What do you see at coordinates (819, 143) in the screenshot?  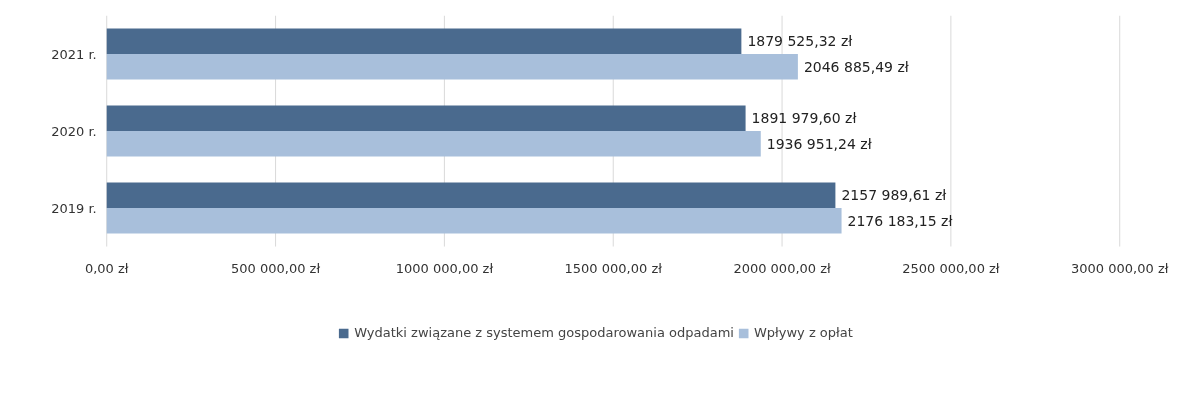 I see `data-label: 1936 951,24 zł` at bounding box center [819, 143].